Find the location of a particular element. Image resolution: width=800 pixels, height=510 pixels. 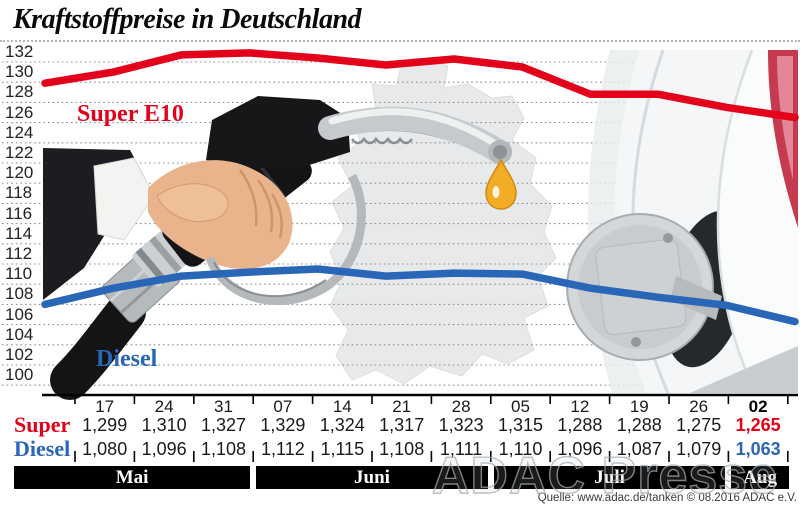

super-e10-line is located at coordinates (420, 85).